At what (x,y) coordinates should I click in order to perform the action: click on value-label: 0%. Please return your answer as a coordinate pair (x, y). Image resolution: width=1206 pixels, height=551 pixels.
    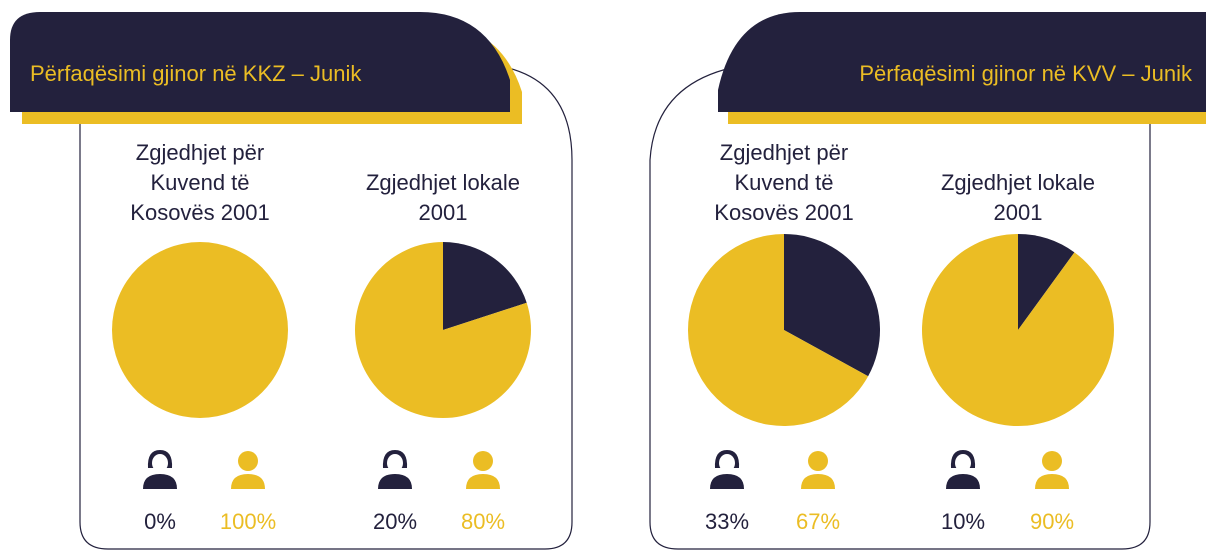
    Looking at the image, I should click on (160, 521).